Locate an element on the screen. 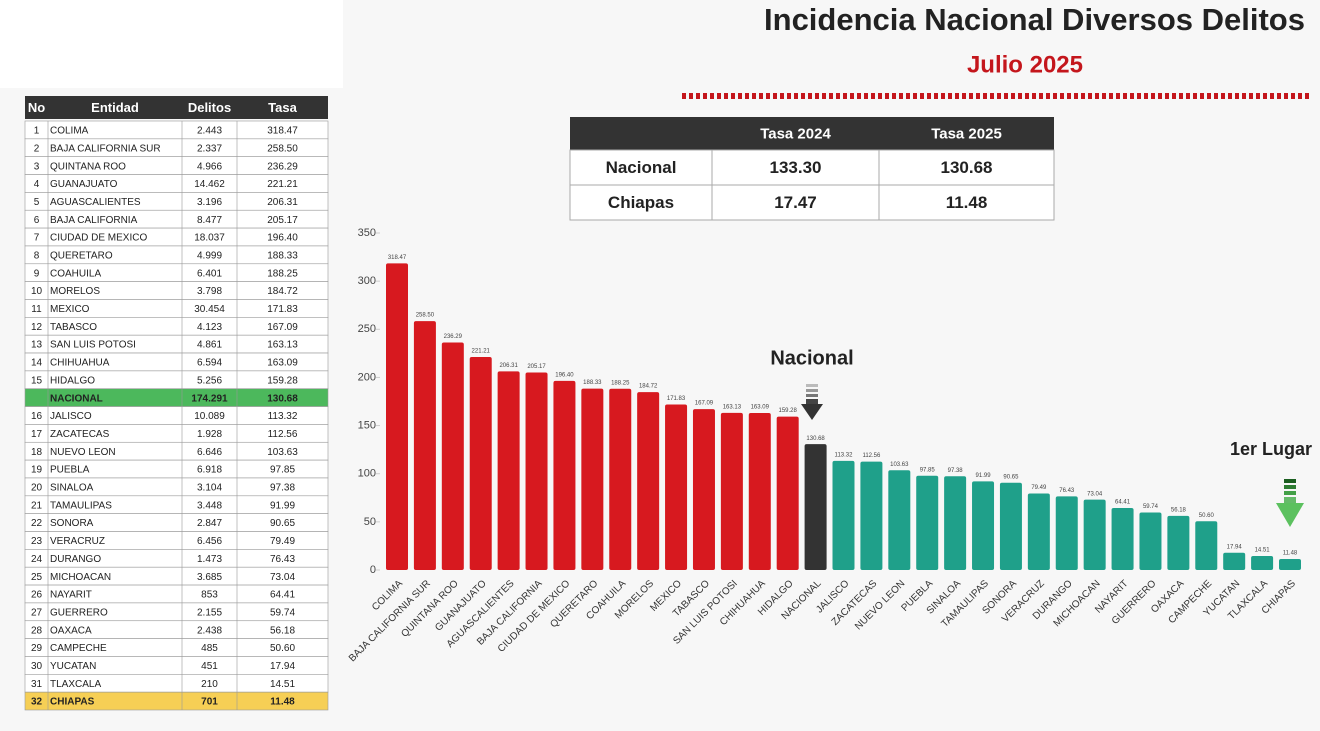 This screenshot has height=731, width=1320. value-label: 113.32 is located at coordinates (844, 455).